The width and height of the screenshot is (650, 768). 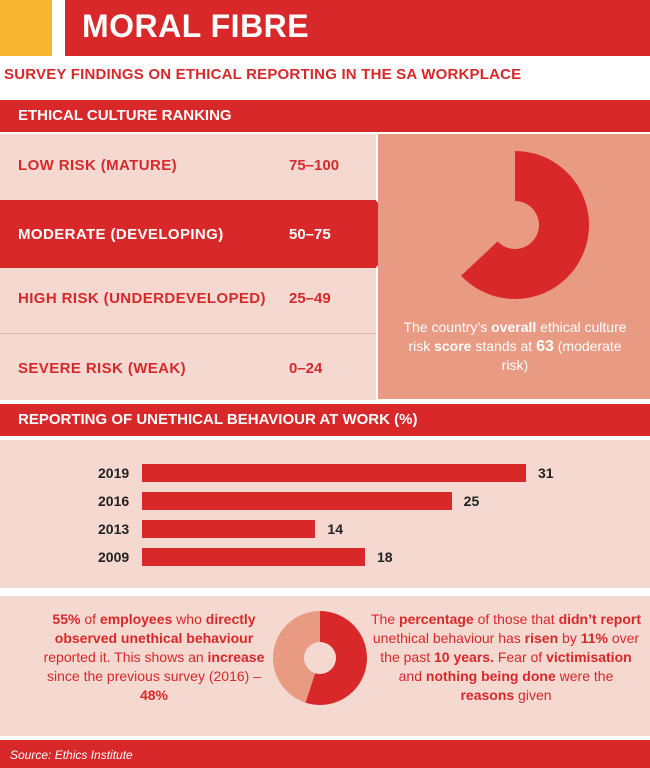 I want to click on rank-range-severe: 0–24, so click(x=306, y=368).